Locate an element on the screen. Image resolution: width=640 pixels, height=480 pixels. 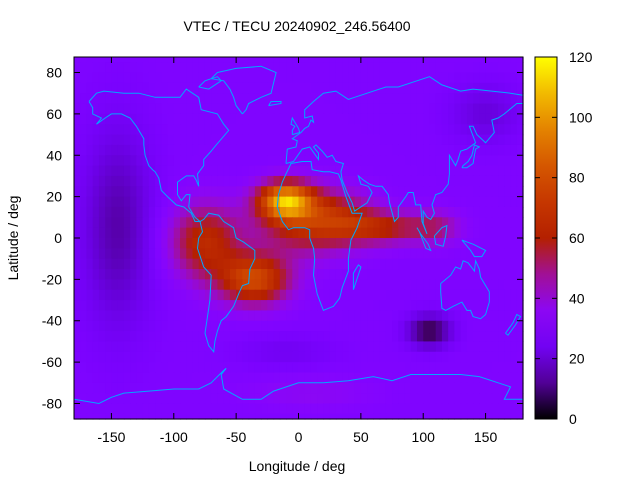
coastline is located at coordinates (440, 235).